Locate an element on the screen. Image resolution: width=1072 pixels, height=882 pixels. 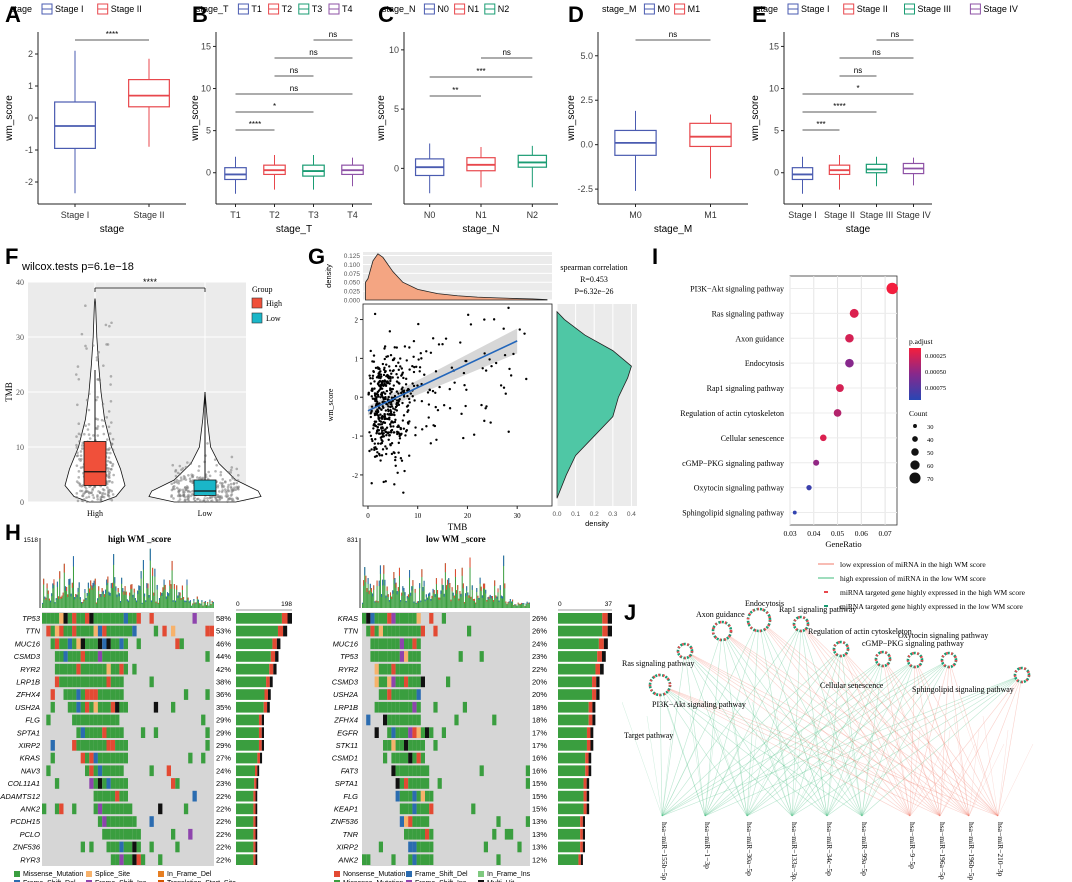
panel-label-a: A is located at coordinates (13, 14).